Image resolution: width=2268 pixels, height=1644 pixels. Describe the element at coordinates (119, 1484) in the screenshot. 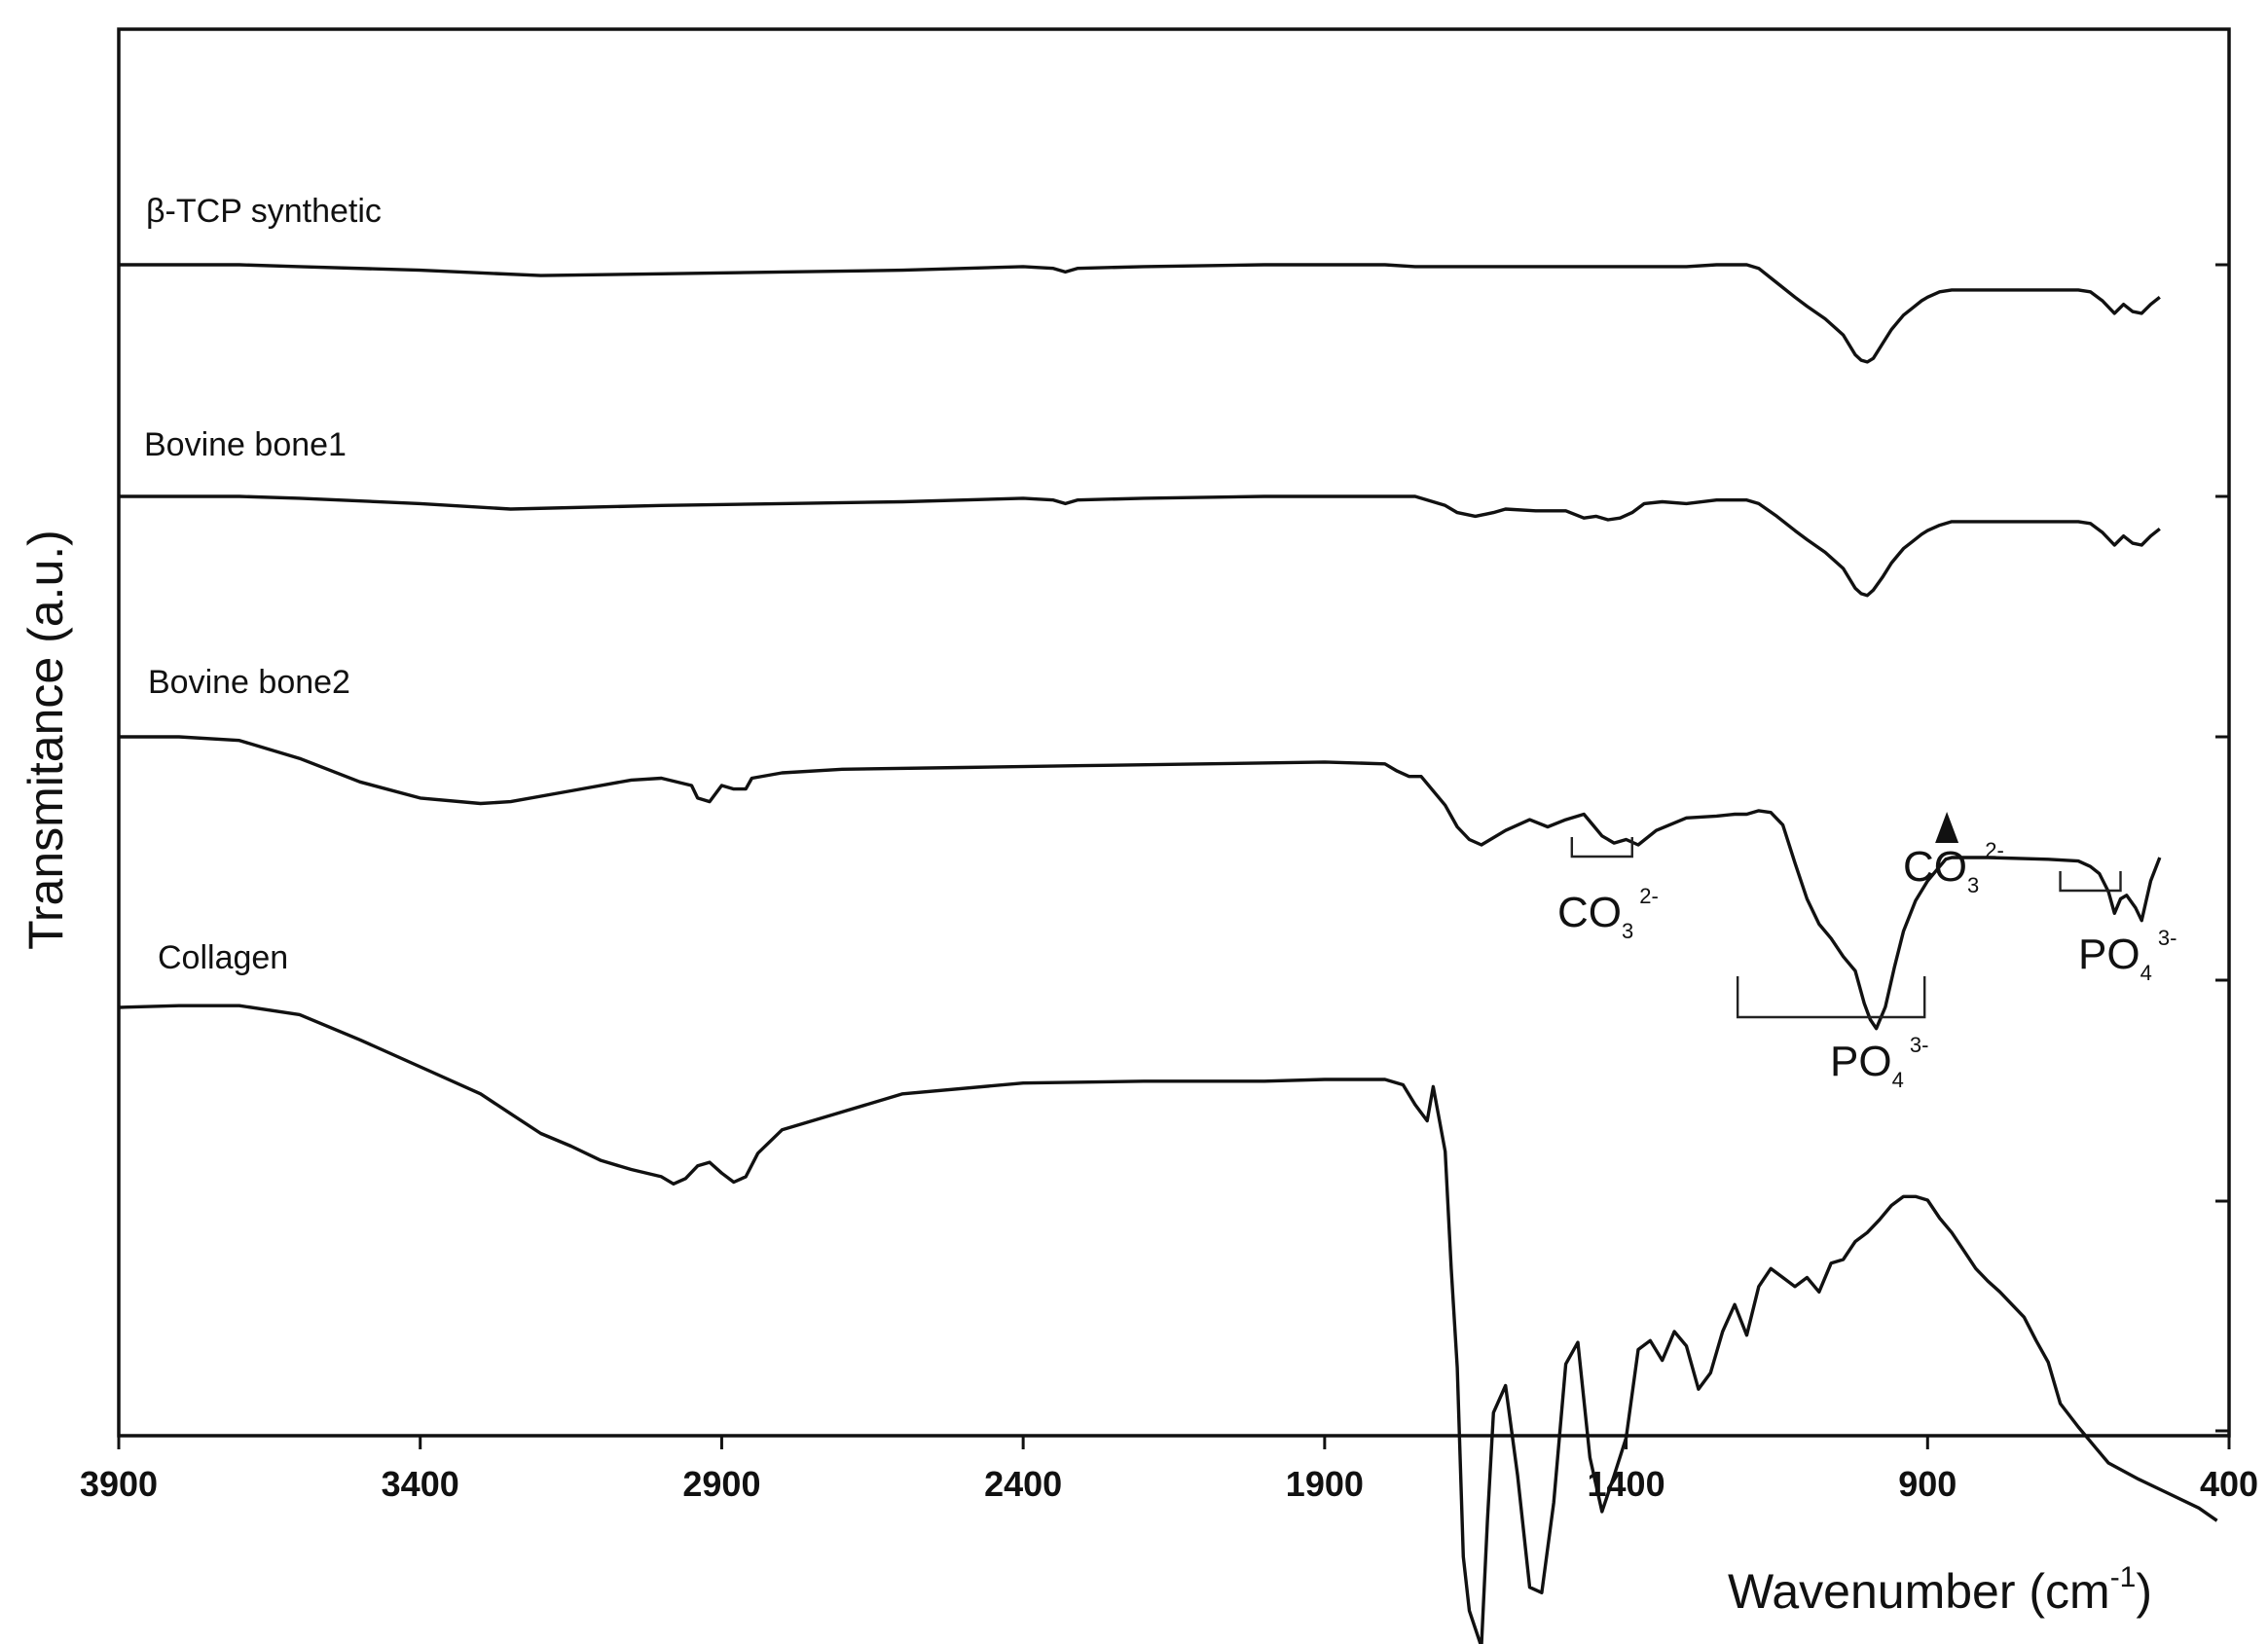

I see `x-tick-label: 3900` at that location.